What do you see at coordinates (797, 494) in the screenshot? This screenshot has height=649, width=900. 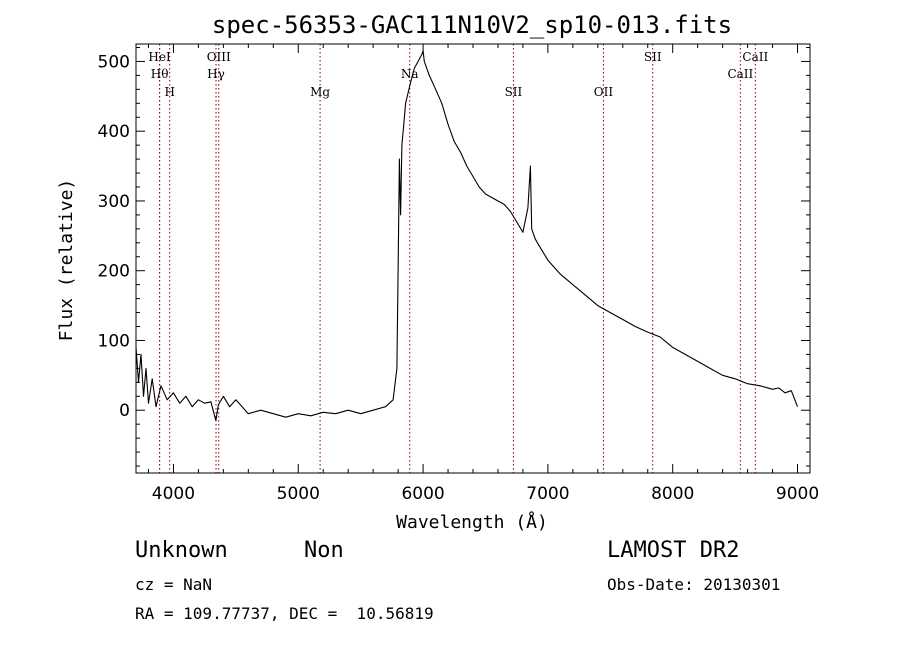 I see `x-tick-label: 9000` at bounding box center [797, 494].